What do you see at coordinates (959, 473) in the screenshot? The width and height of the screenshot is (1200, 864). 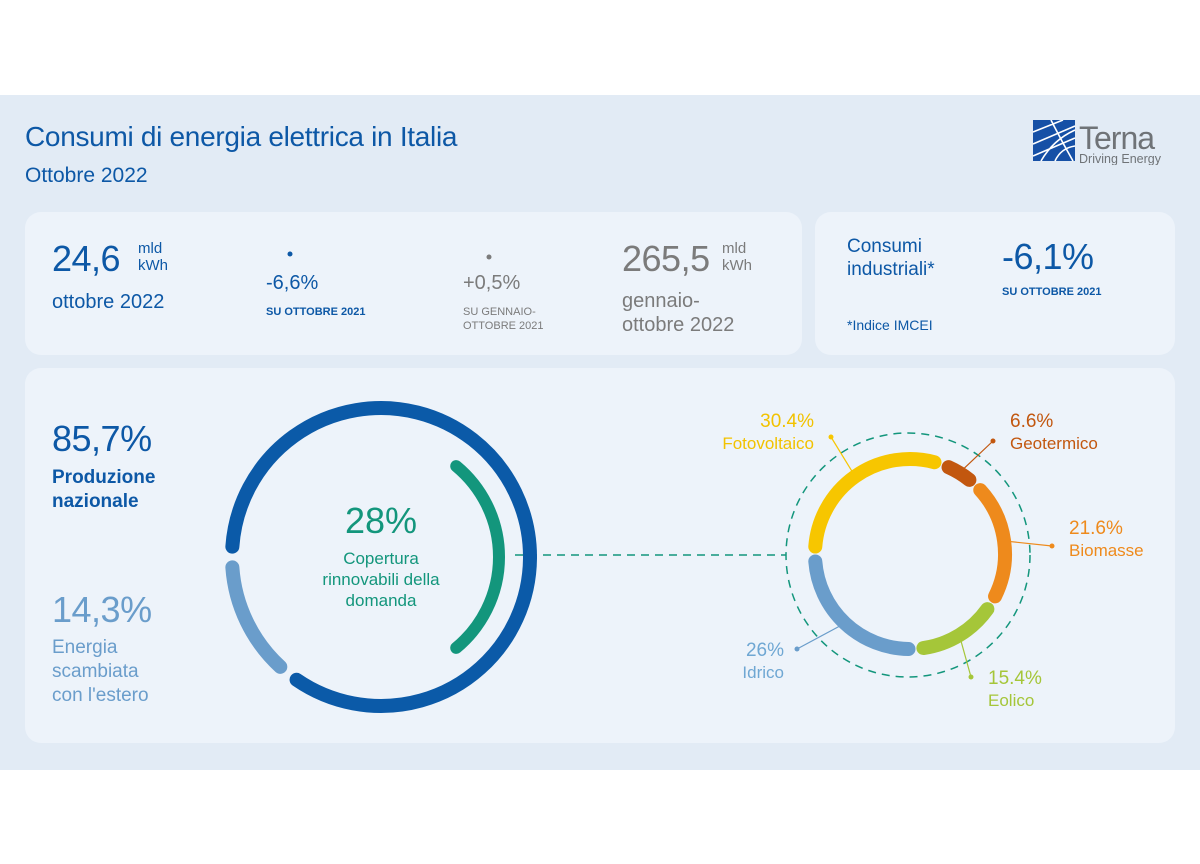 I see `slice-geotermico` at bounding box center [959, 473].